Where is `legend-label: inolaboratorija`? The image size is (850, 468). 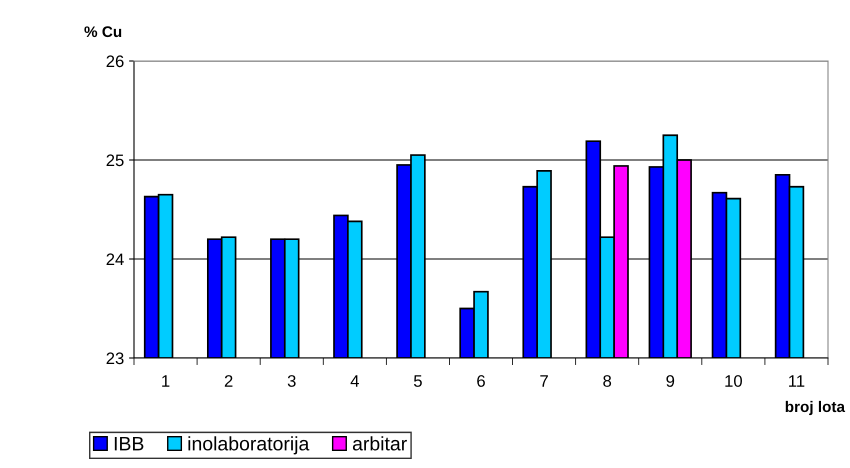
legend-label: inolaboratorija is located at coordinates (249, 445).